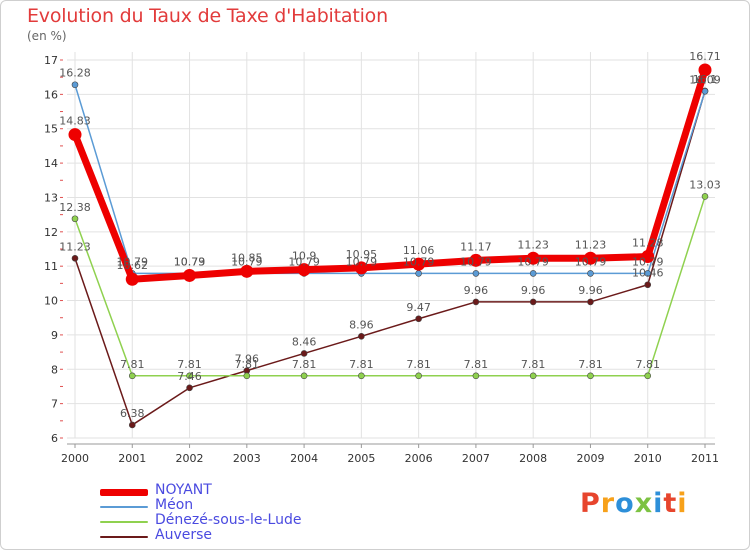 This screenshot has width=750, height=550. What do you see at coordinates (705, 56) in the screenshot?
I see `data-label: 16.71` at bounding box center [705, 56].